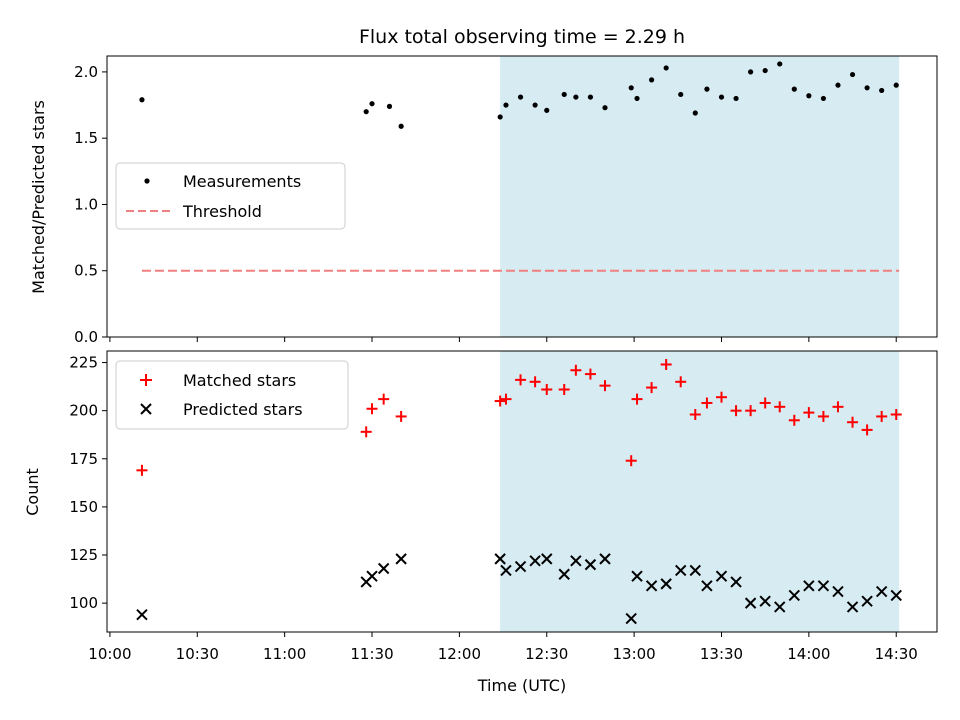 Image resolution: width=960 pixels, height=720 pixels. Describe the element at coordinates (242, 181) in the screenshot. I see `measurements-legend-label: Measurements` at that location.